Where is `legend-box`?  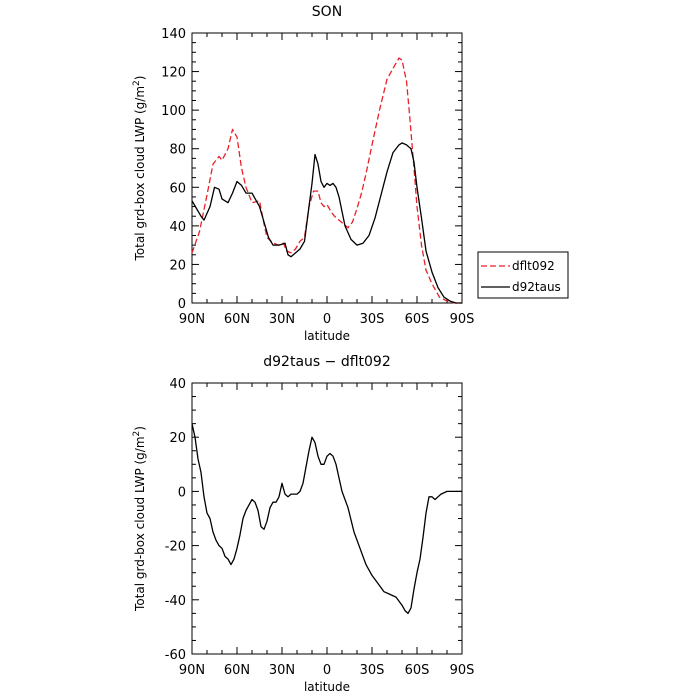
legend-box is located at coordinates (523, 275).